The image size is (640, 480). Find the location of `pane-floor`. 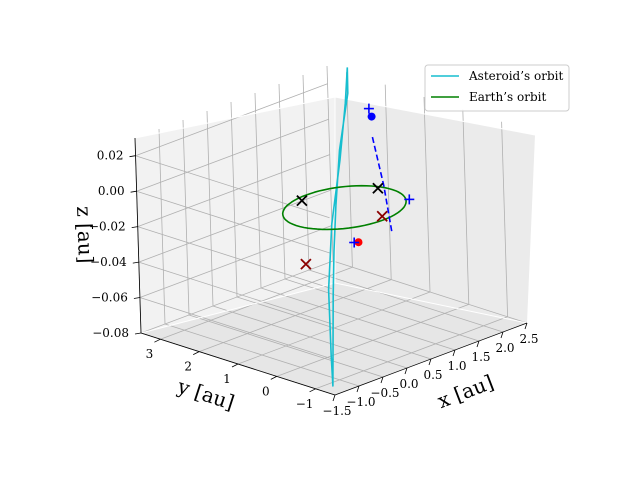

pane-floor is located at coordinates (334, 339).